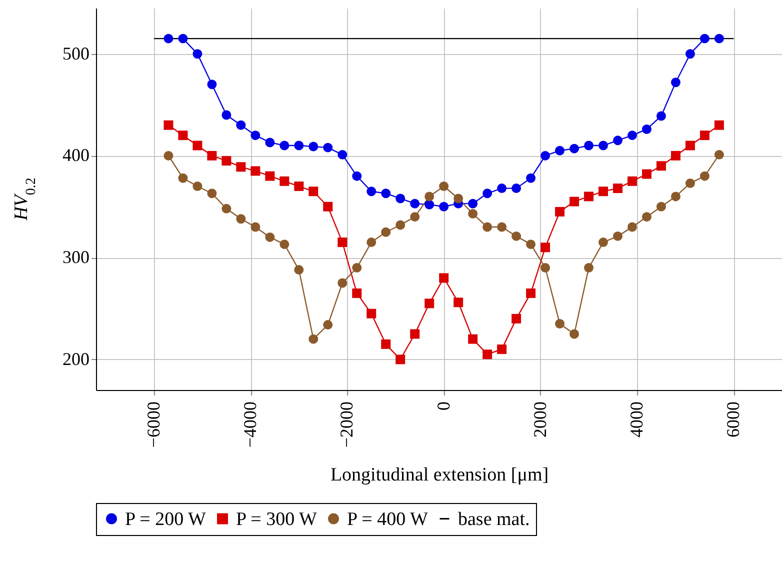 The height and width of the screenshot is (564, 782). I want to click on y-tick-label: 300, so click(76, 257).